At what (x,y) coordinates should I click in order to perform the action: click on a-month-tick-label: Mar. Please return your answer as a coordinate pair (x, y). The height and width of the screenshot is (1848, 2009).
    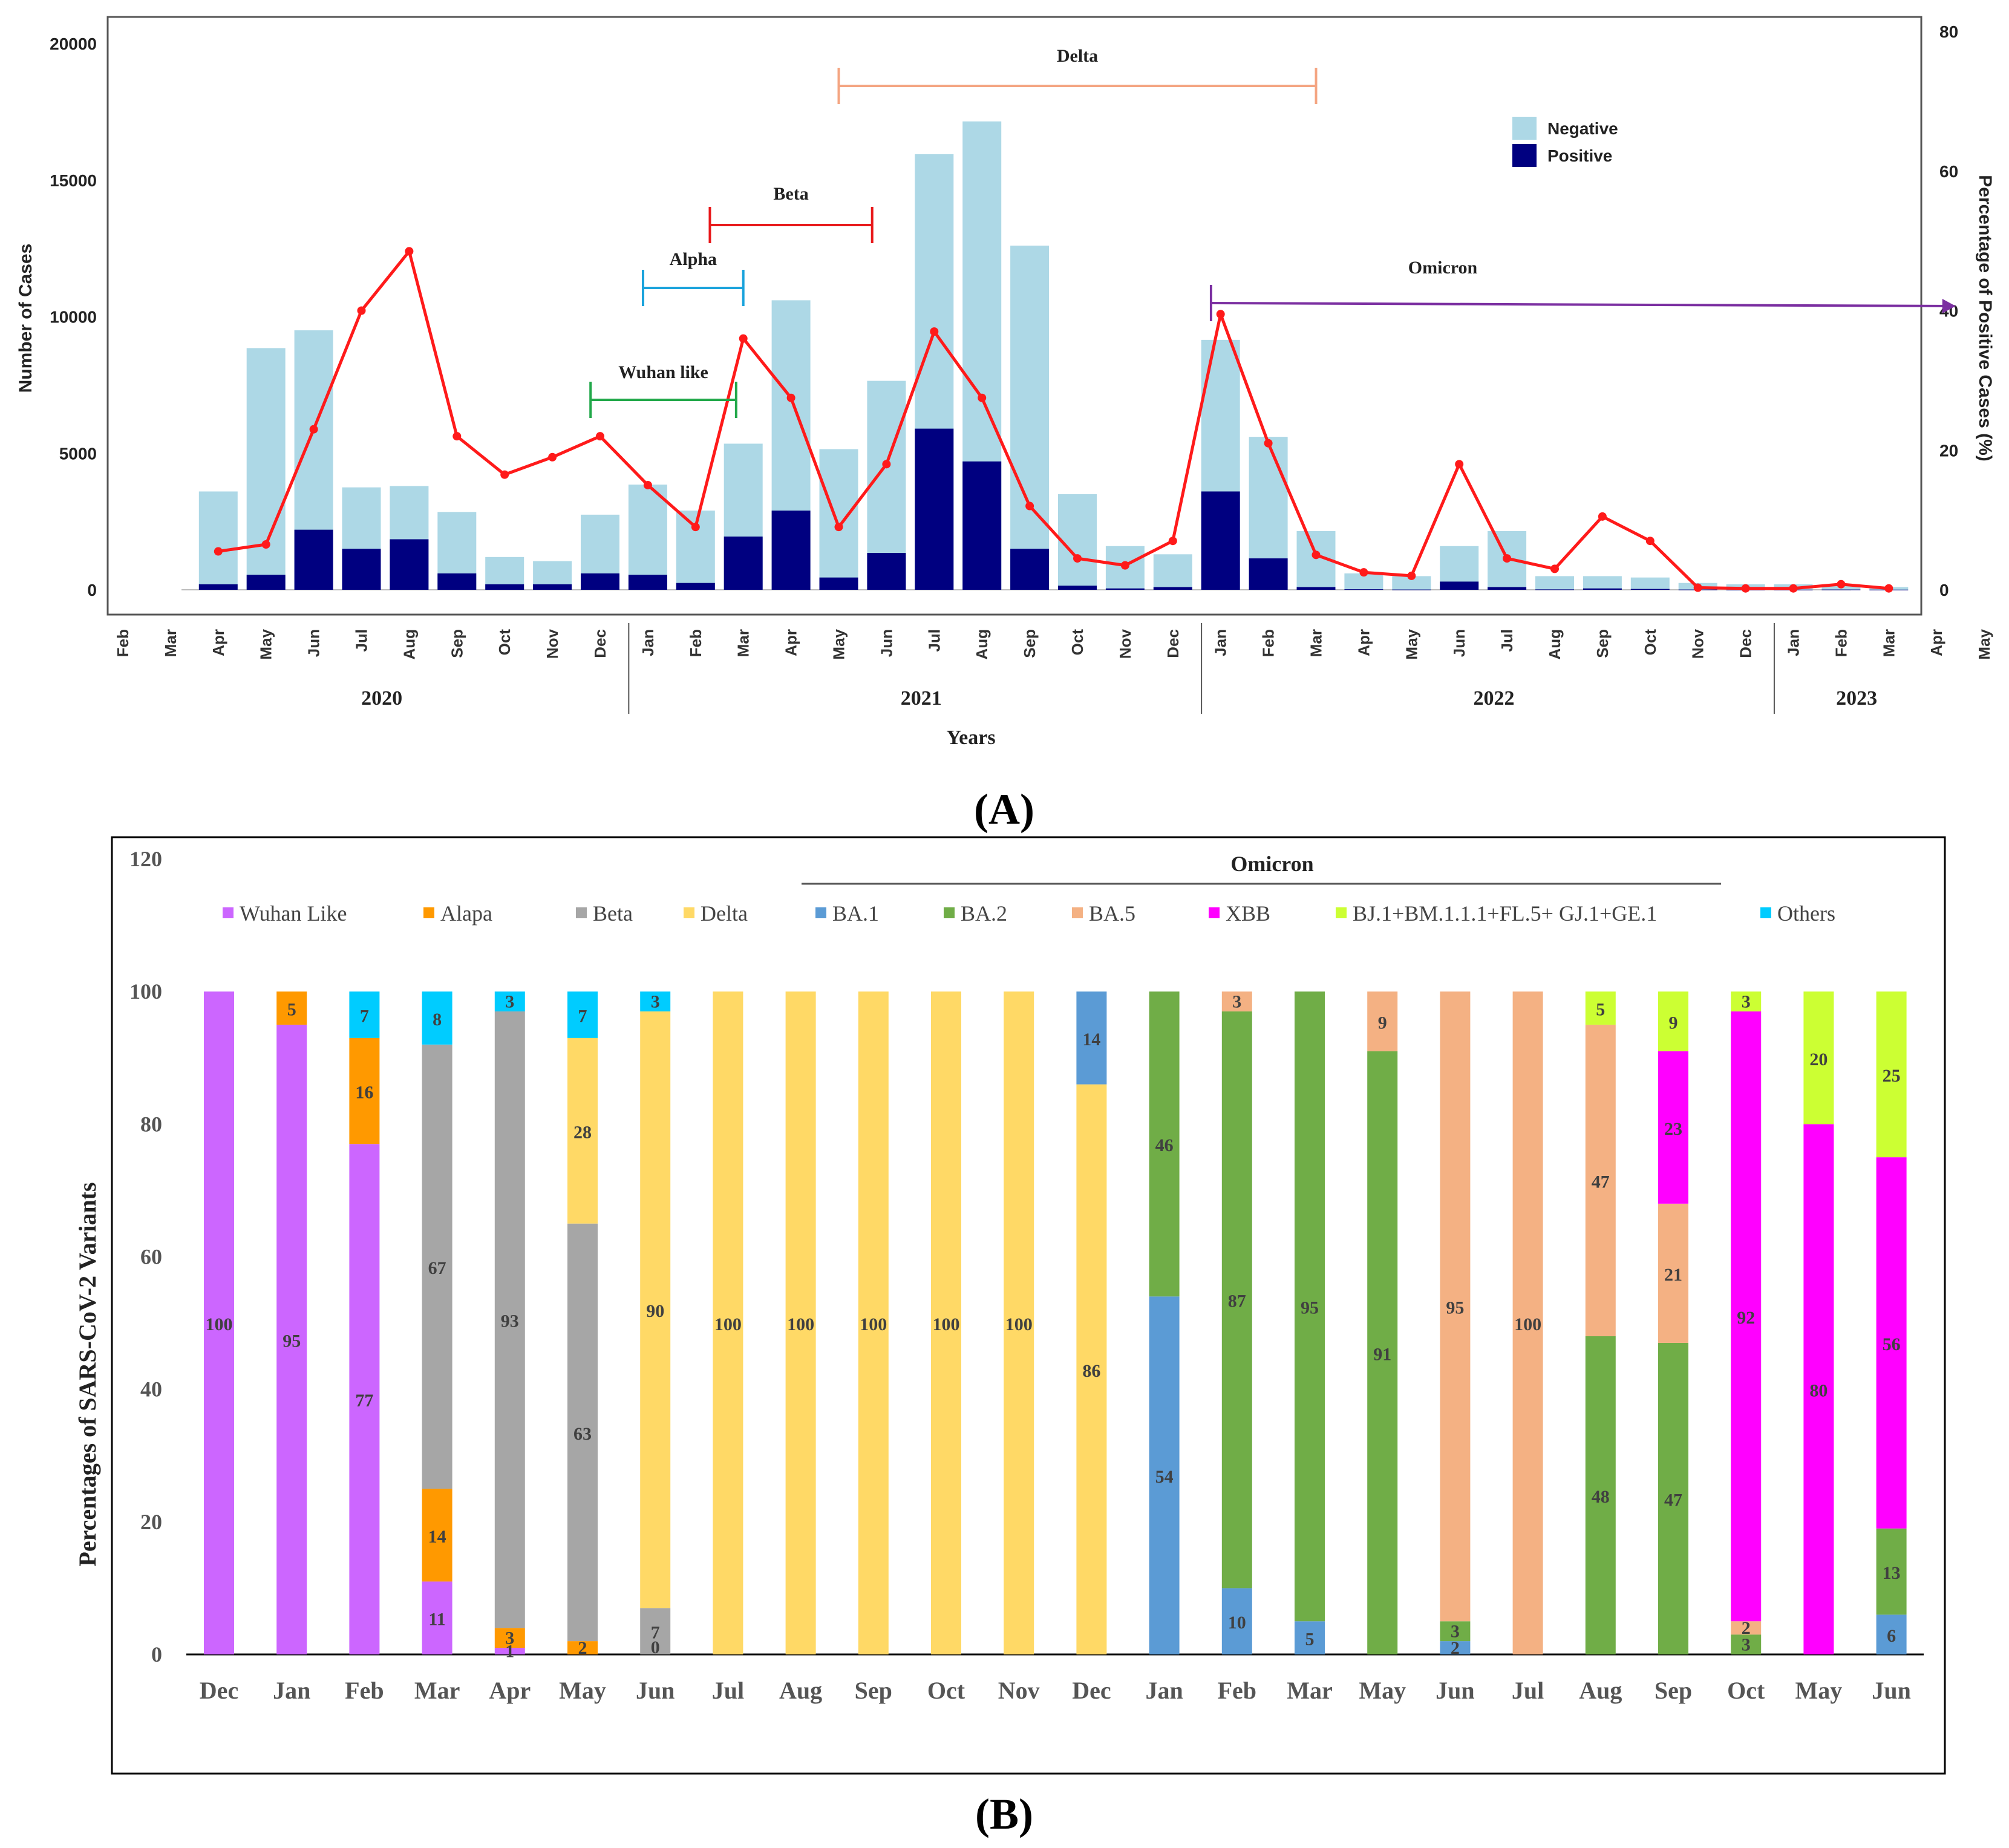
    Looking at the image, I should click on (744, 643).